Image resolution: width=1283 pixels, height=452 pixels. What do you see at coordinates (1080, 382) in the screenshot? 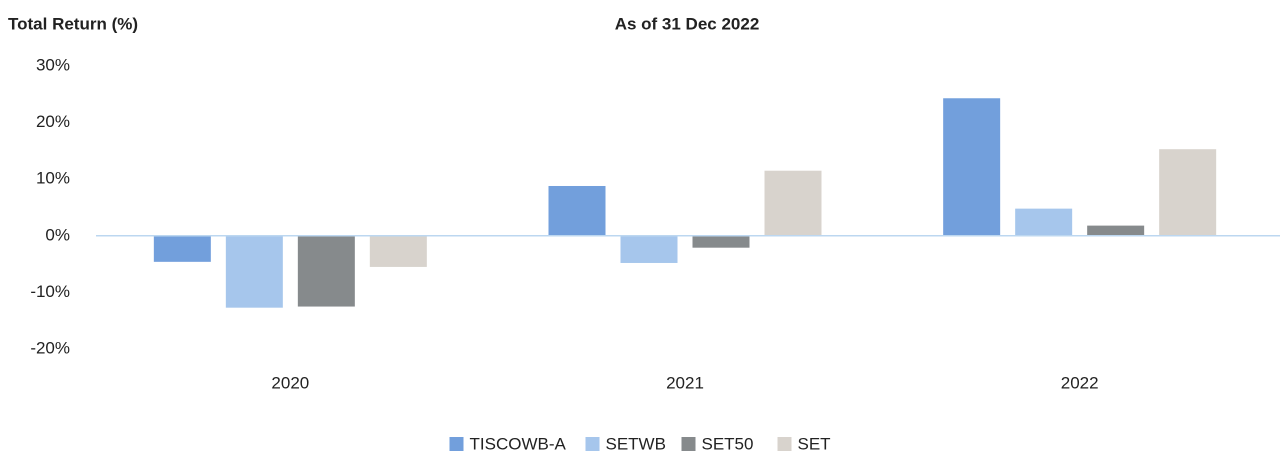
I see `x-tick-label: 2022` at bounding box center [1080, 382].